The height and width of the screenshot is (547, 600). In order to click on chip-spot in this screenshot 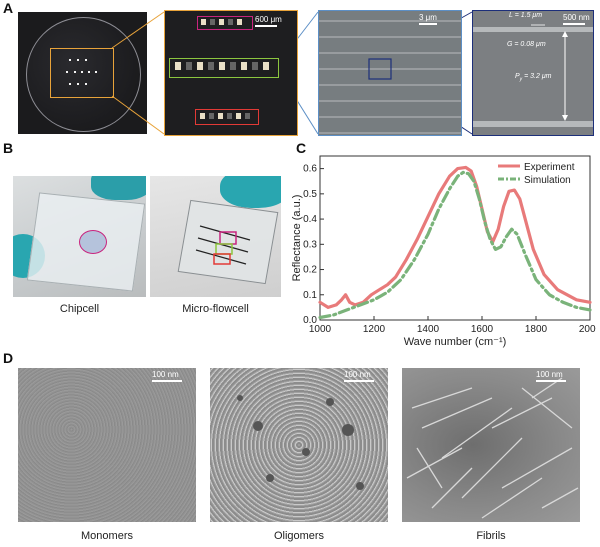, I will do `click(93, 242)`.